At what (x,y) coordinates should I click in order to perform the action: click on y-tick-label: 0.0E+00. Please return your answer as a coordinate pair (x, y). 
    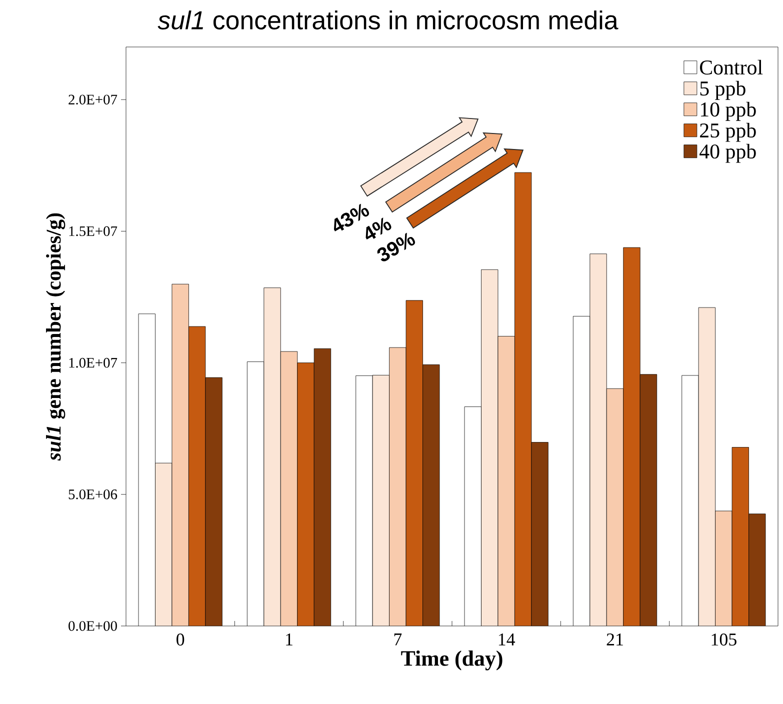
    Looking at the image, I should click on (92, 626).